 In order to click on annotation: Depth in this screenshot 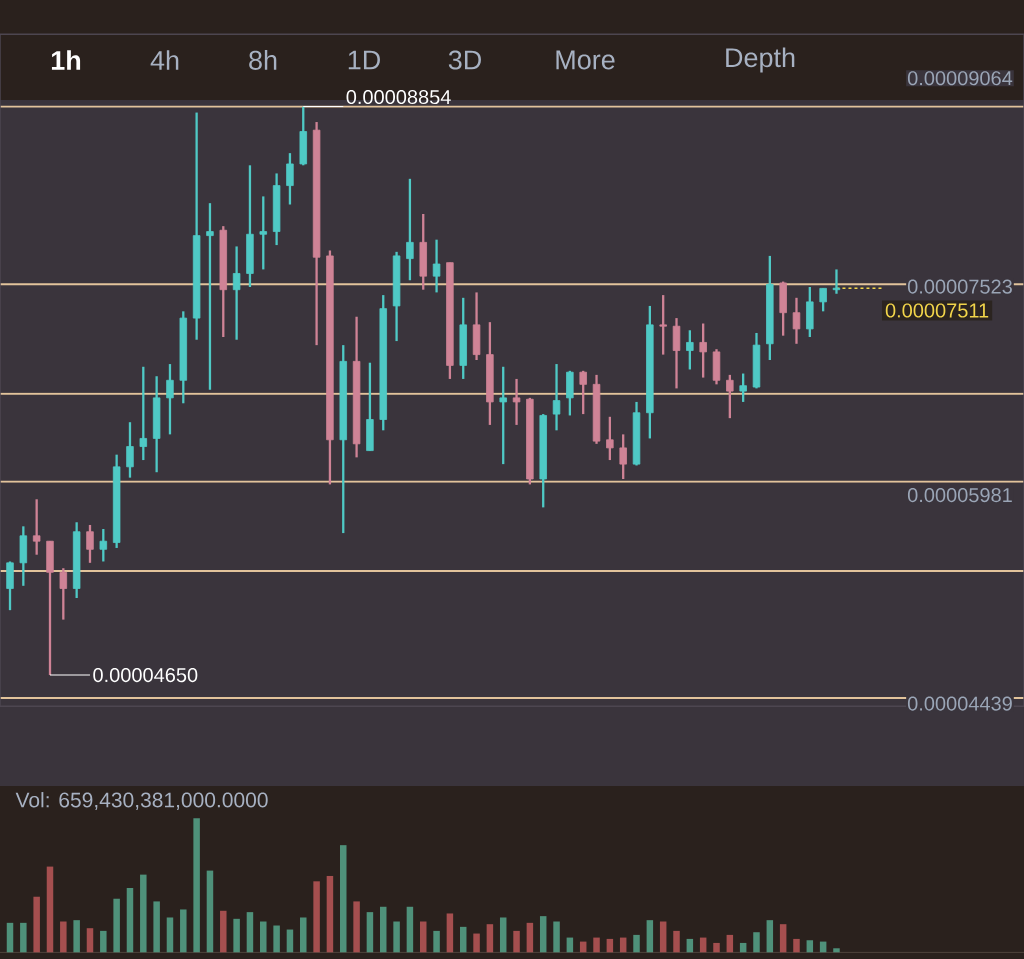, I will do `click(760, 60)`.